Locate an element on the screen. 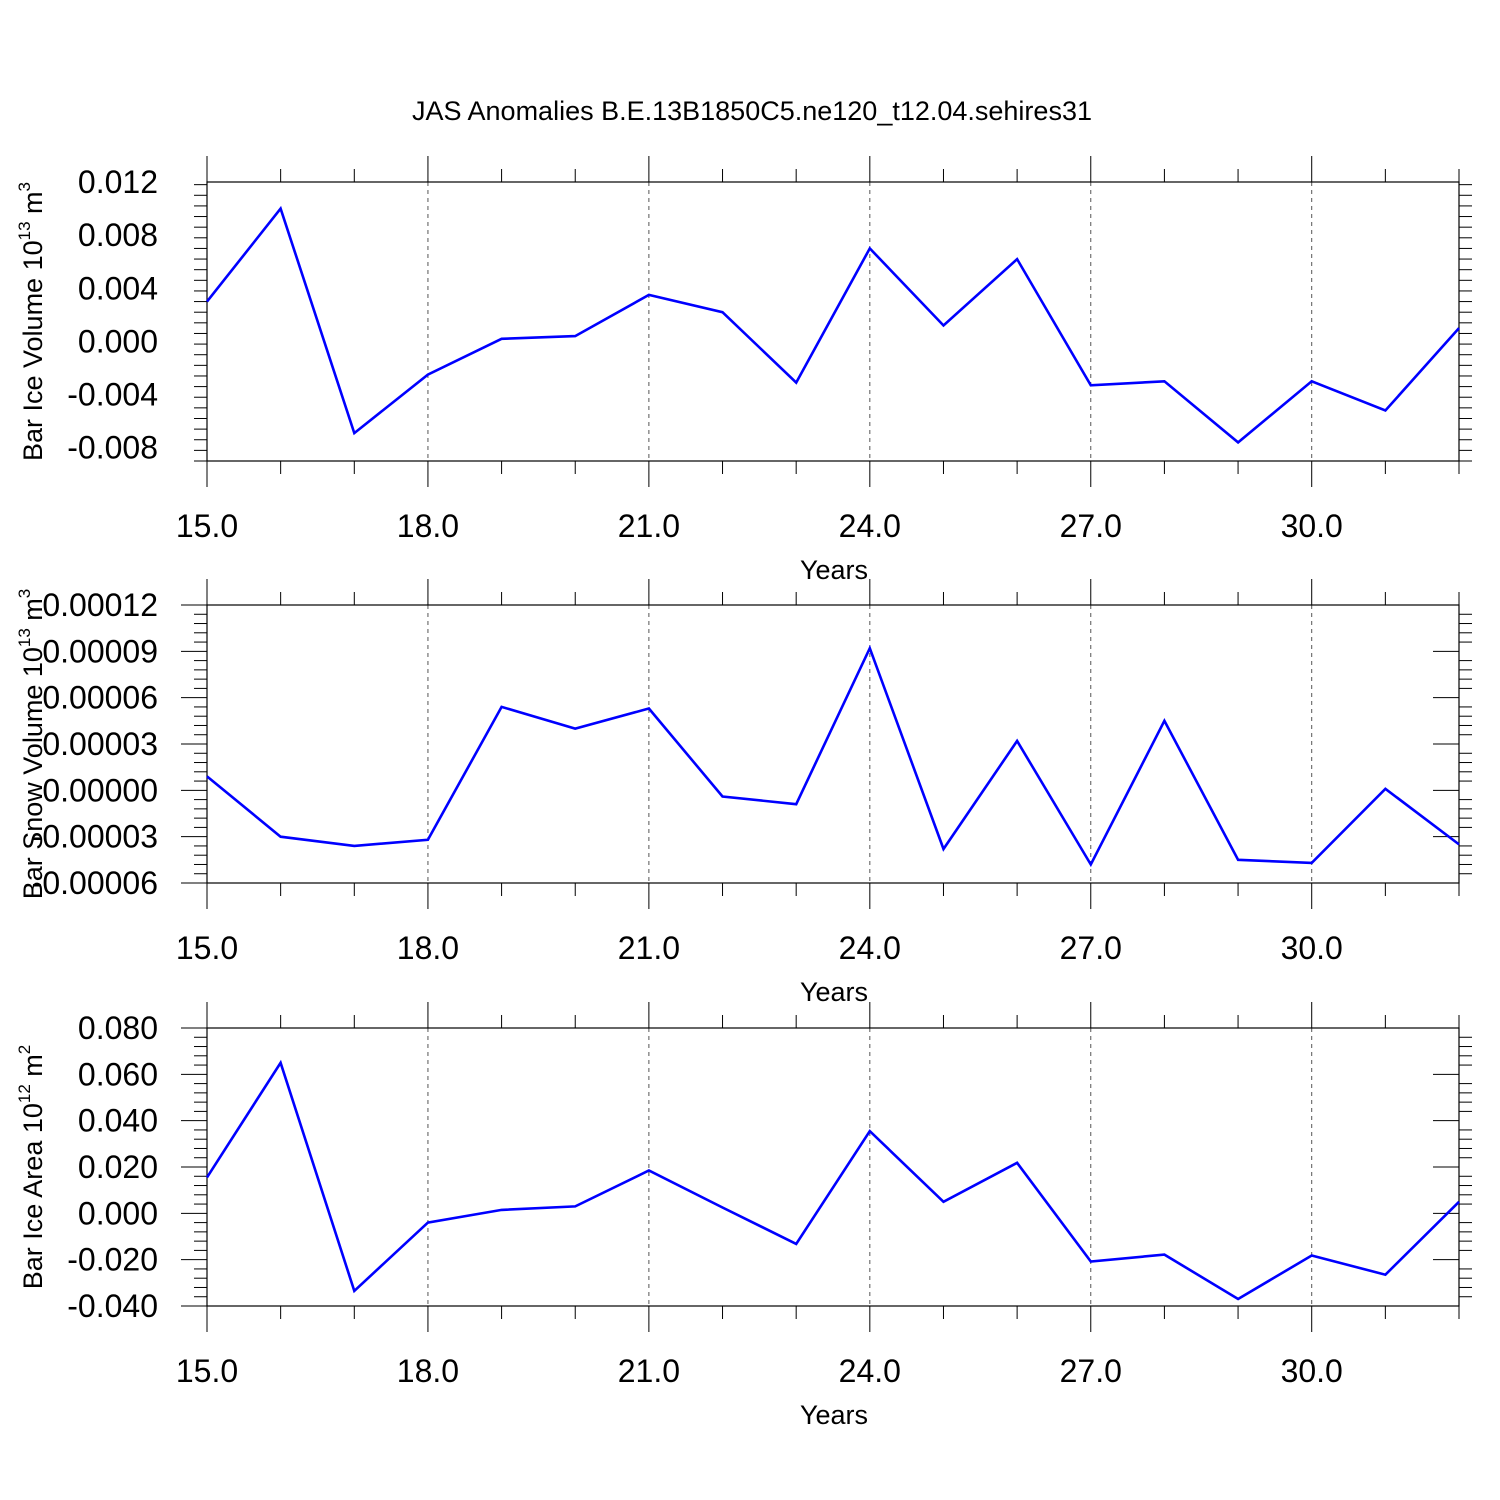 The height and width of the screenshot is (1500, 1500). y-tick-label: -0.020 is located at coordinates (112, 1260).